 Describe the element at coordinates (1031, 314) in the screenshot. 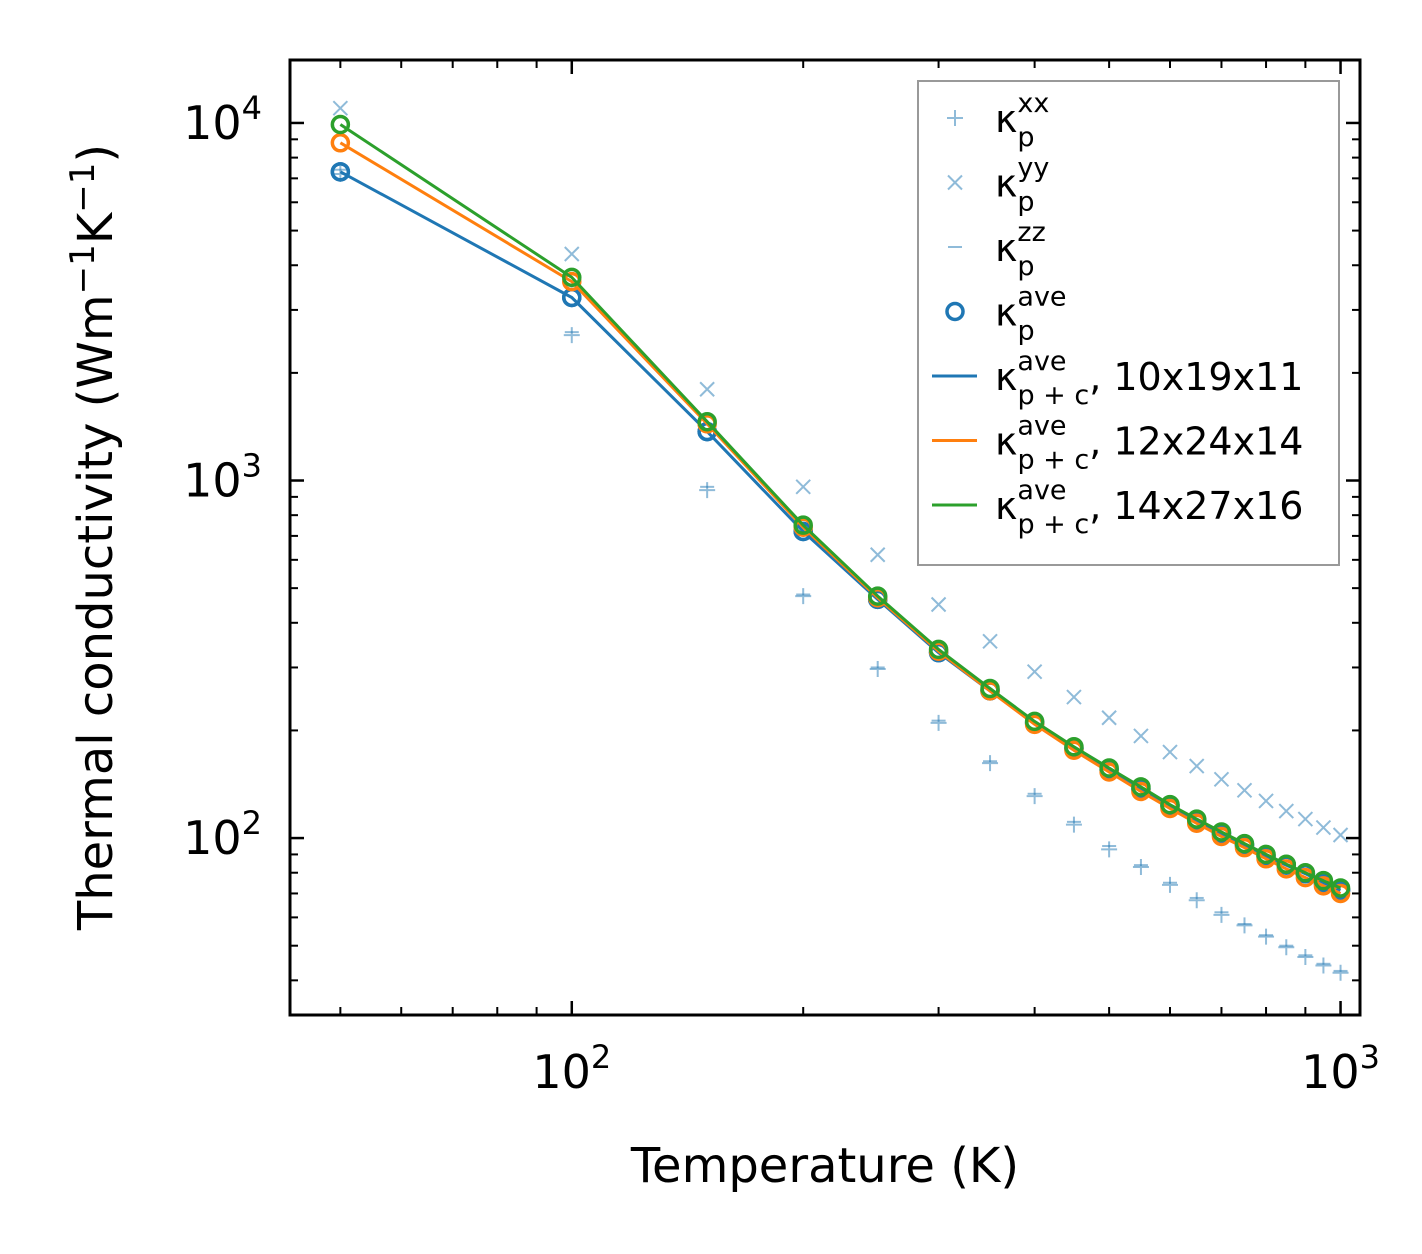

I see `legend-label: κave p` at that location.